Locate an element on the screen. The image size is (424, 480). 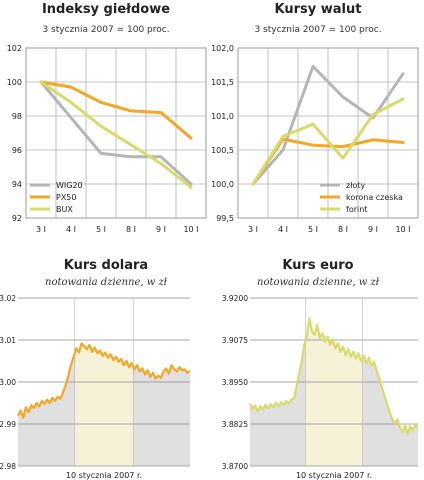
y-tick-label: 3.8950 is located at coordinates (235, 382).